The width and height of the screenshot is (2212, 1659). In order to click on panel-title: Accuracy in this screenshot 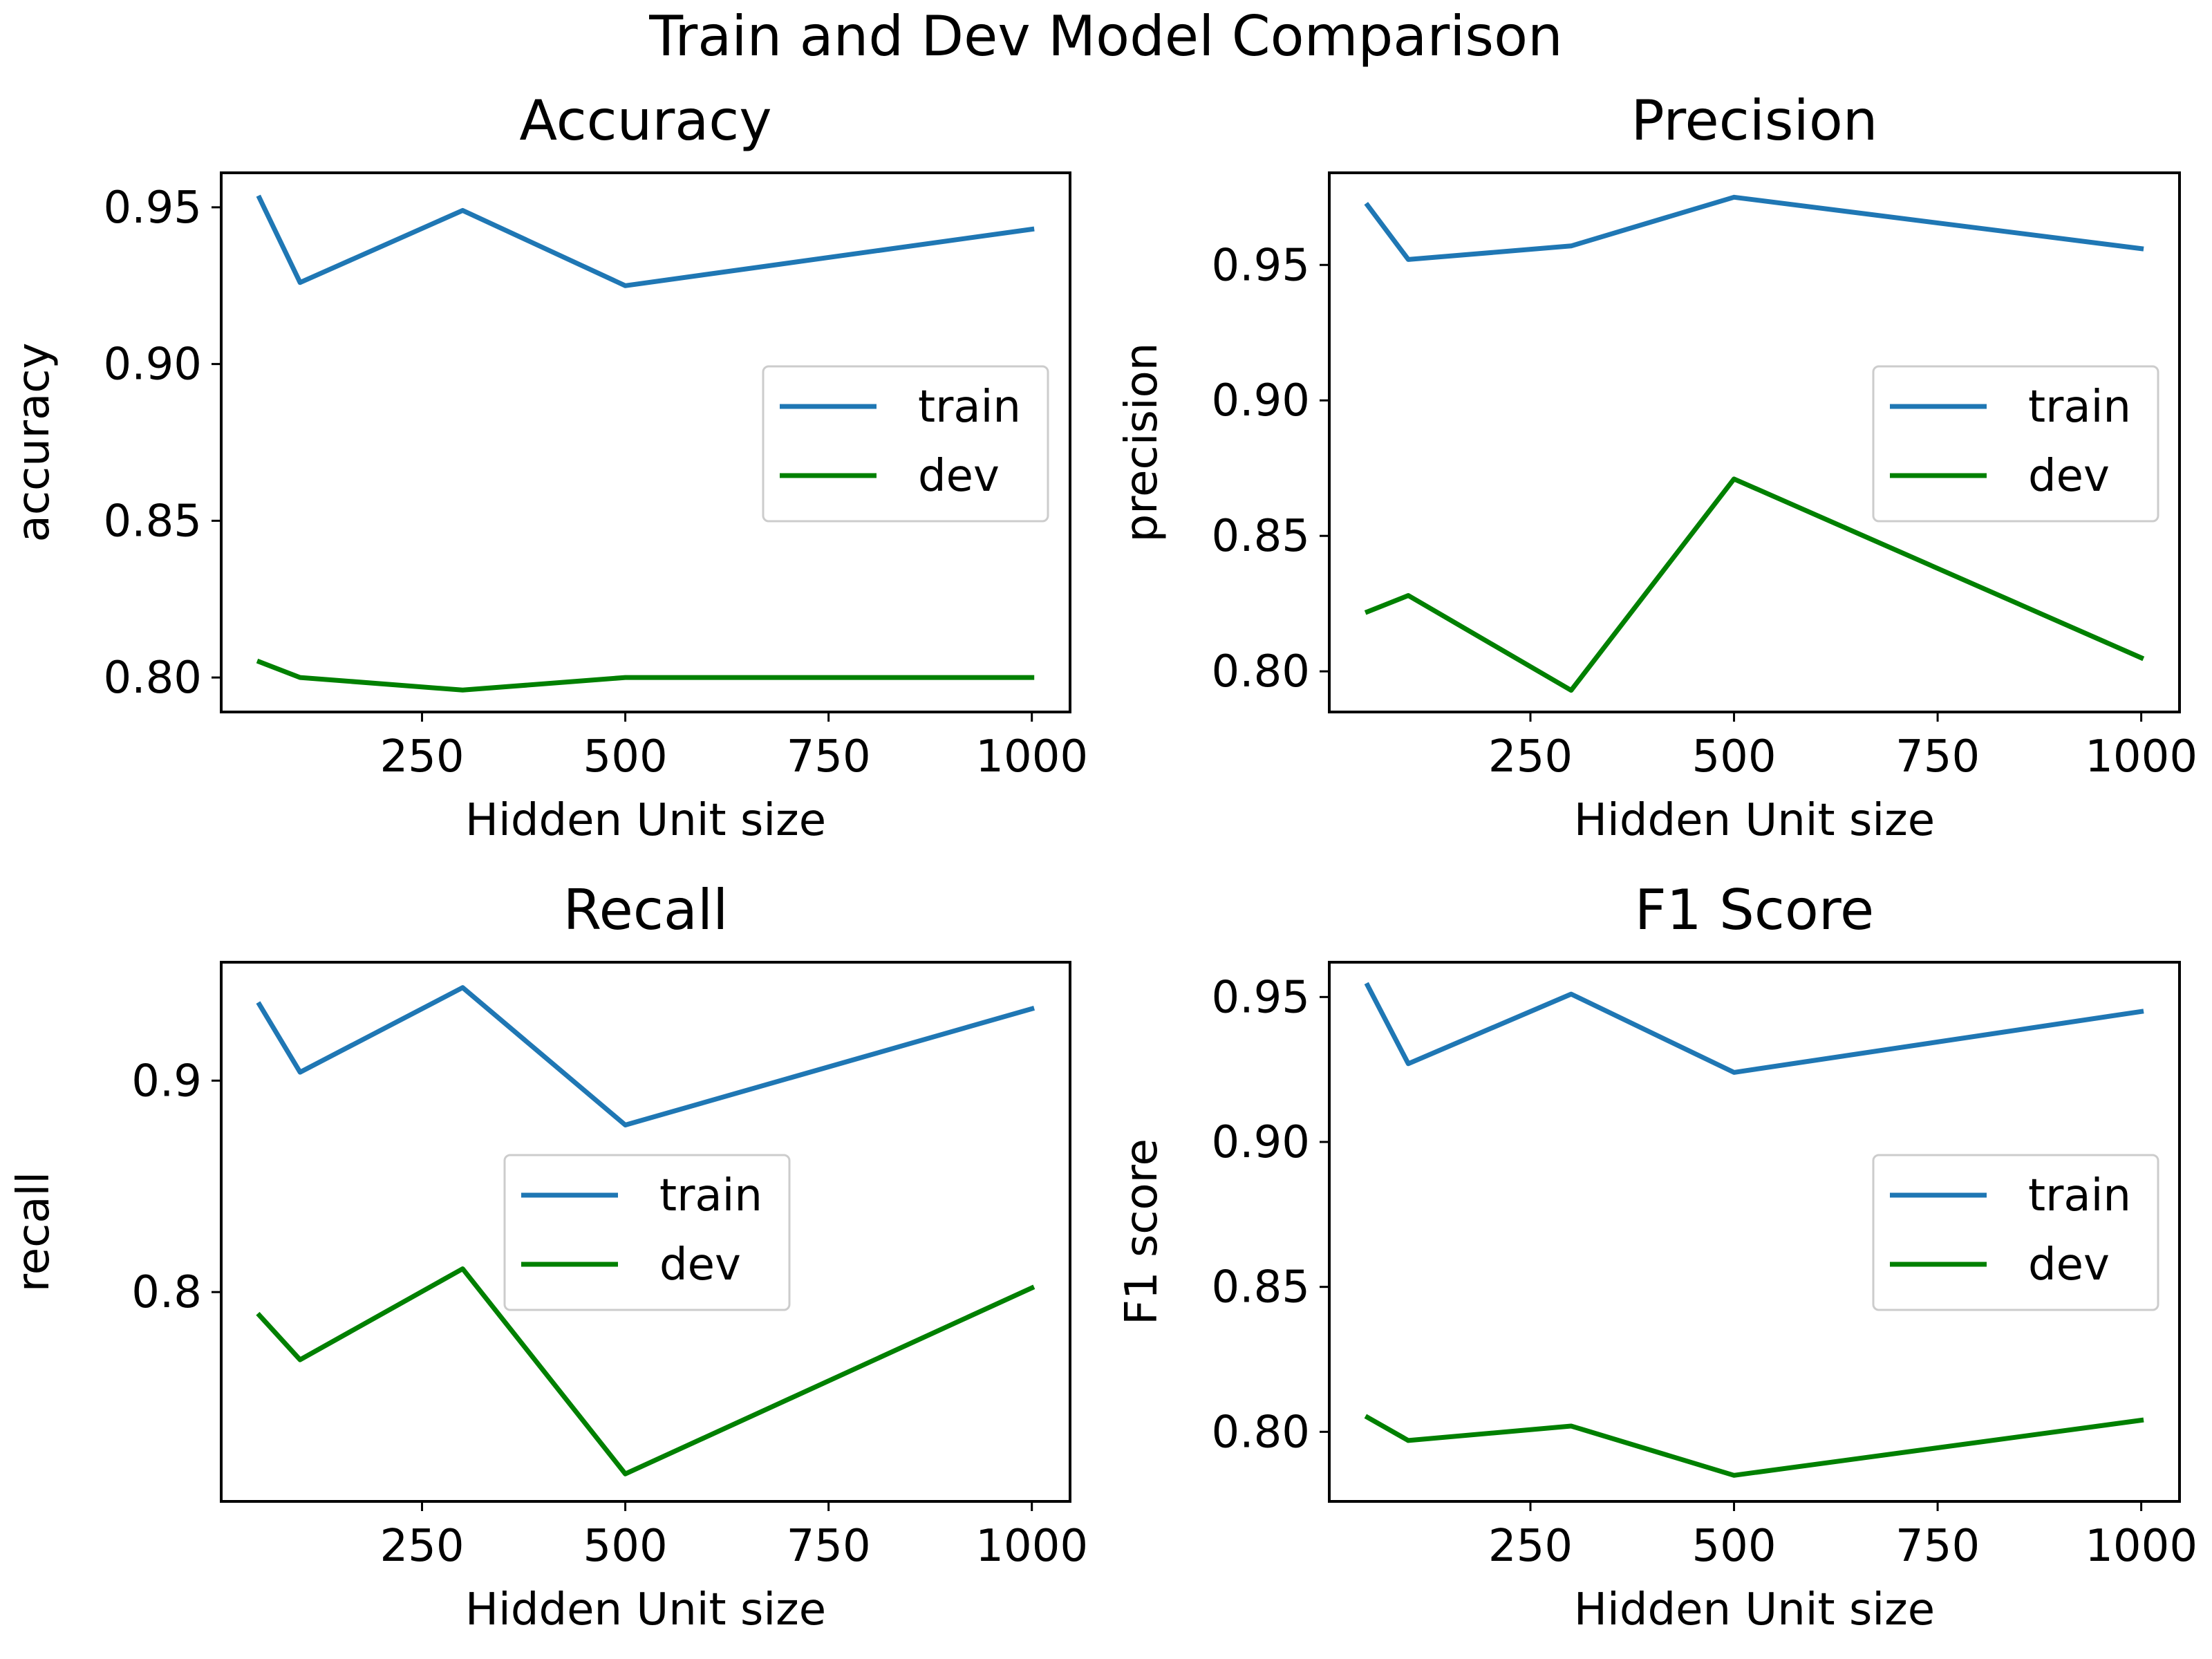, I will do `click(645, 121)`.